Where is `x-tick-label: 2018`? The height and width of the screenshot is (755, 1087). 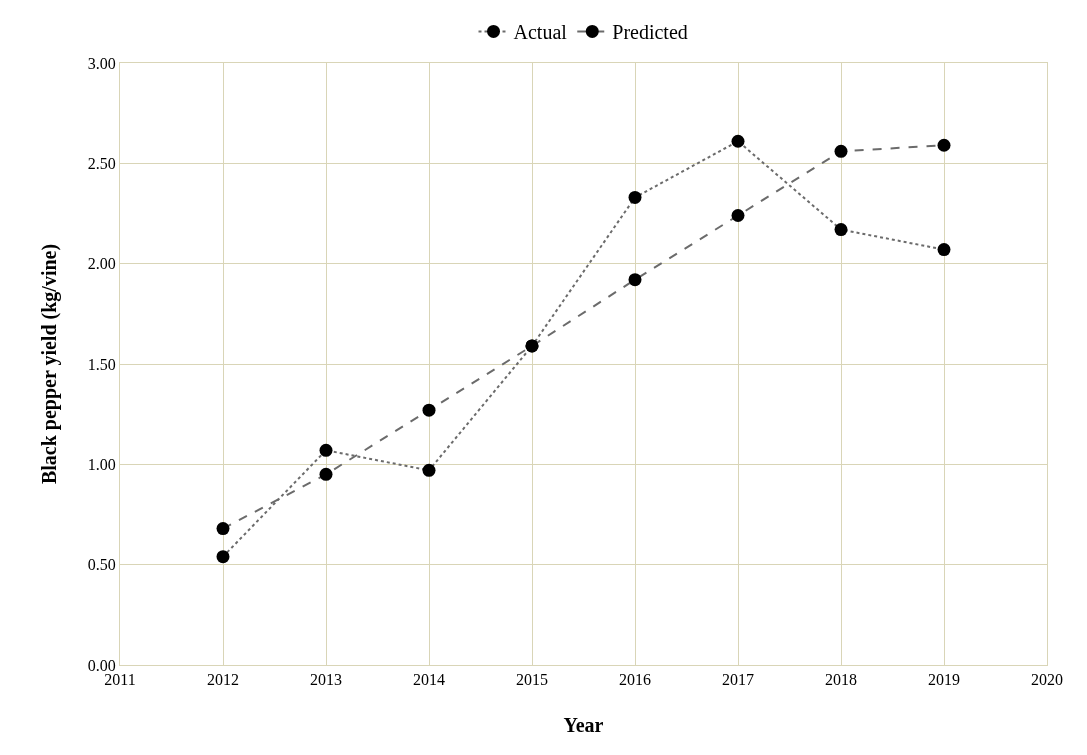
x-tick-label: 2018 is located at coordinates (841, 680).